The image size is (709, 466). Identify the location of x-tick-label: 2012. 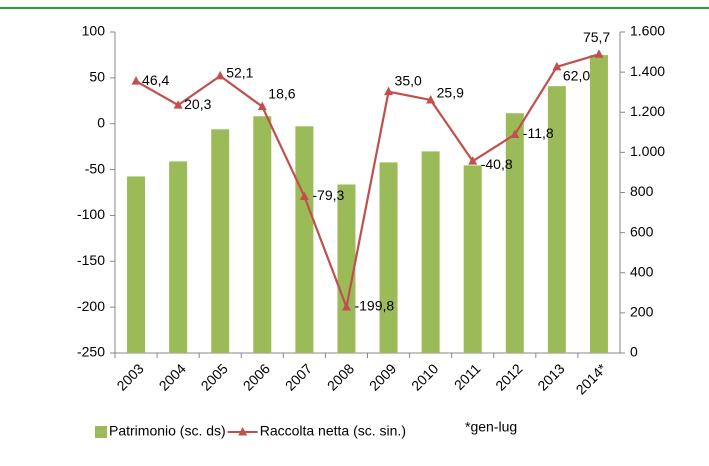
(508, 376).